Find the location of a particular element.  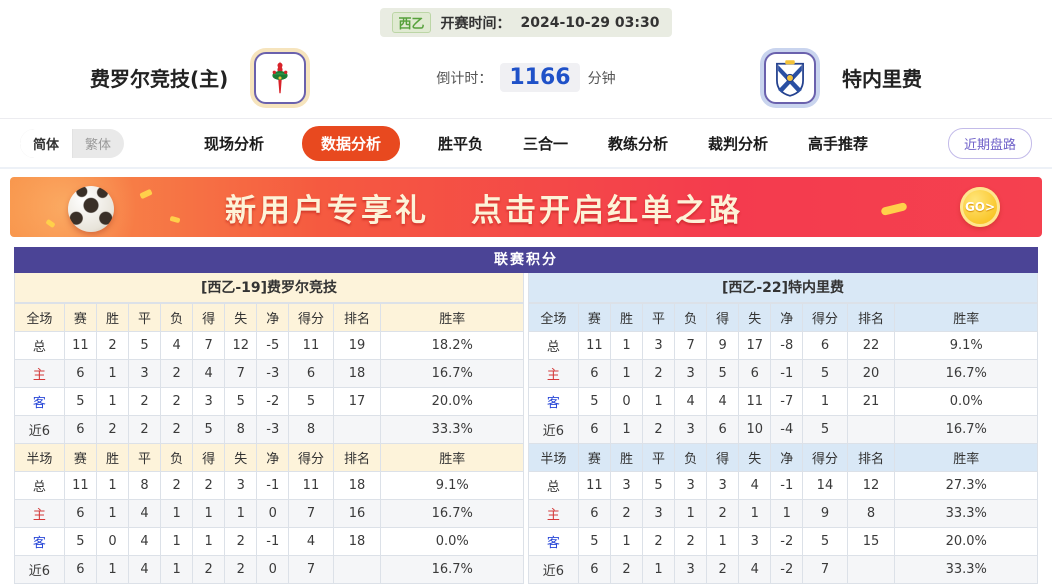

stat-cell: 16.7% is located at coordinates (452, 373).